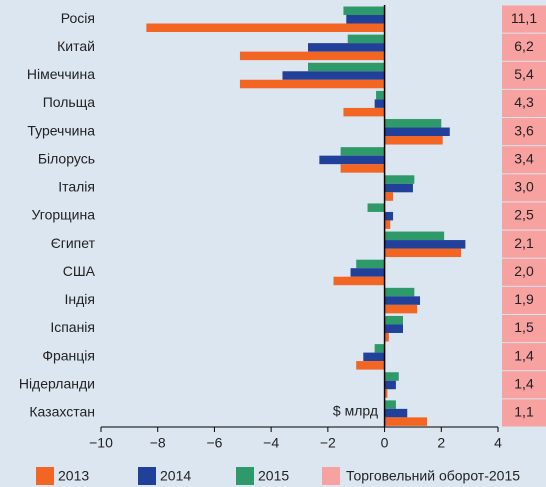 The height and width of the screenshot is (487, 546). What do you see at coordinates (72, 327) in the screenshot?
I see `category-label: Іспанія` at bounding box center [72, 327].